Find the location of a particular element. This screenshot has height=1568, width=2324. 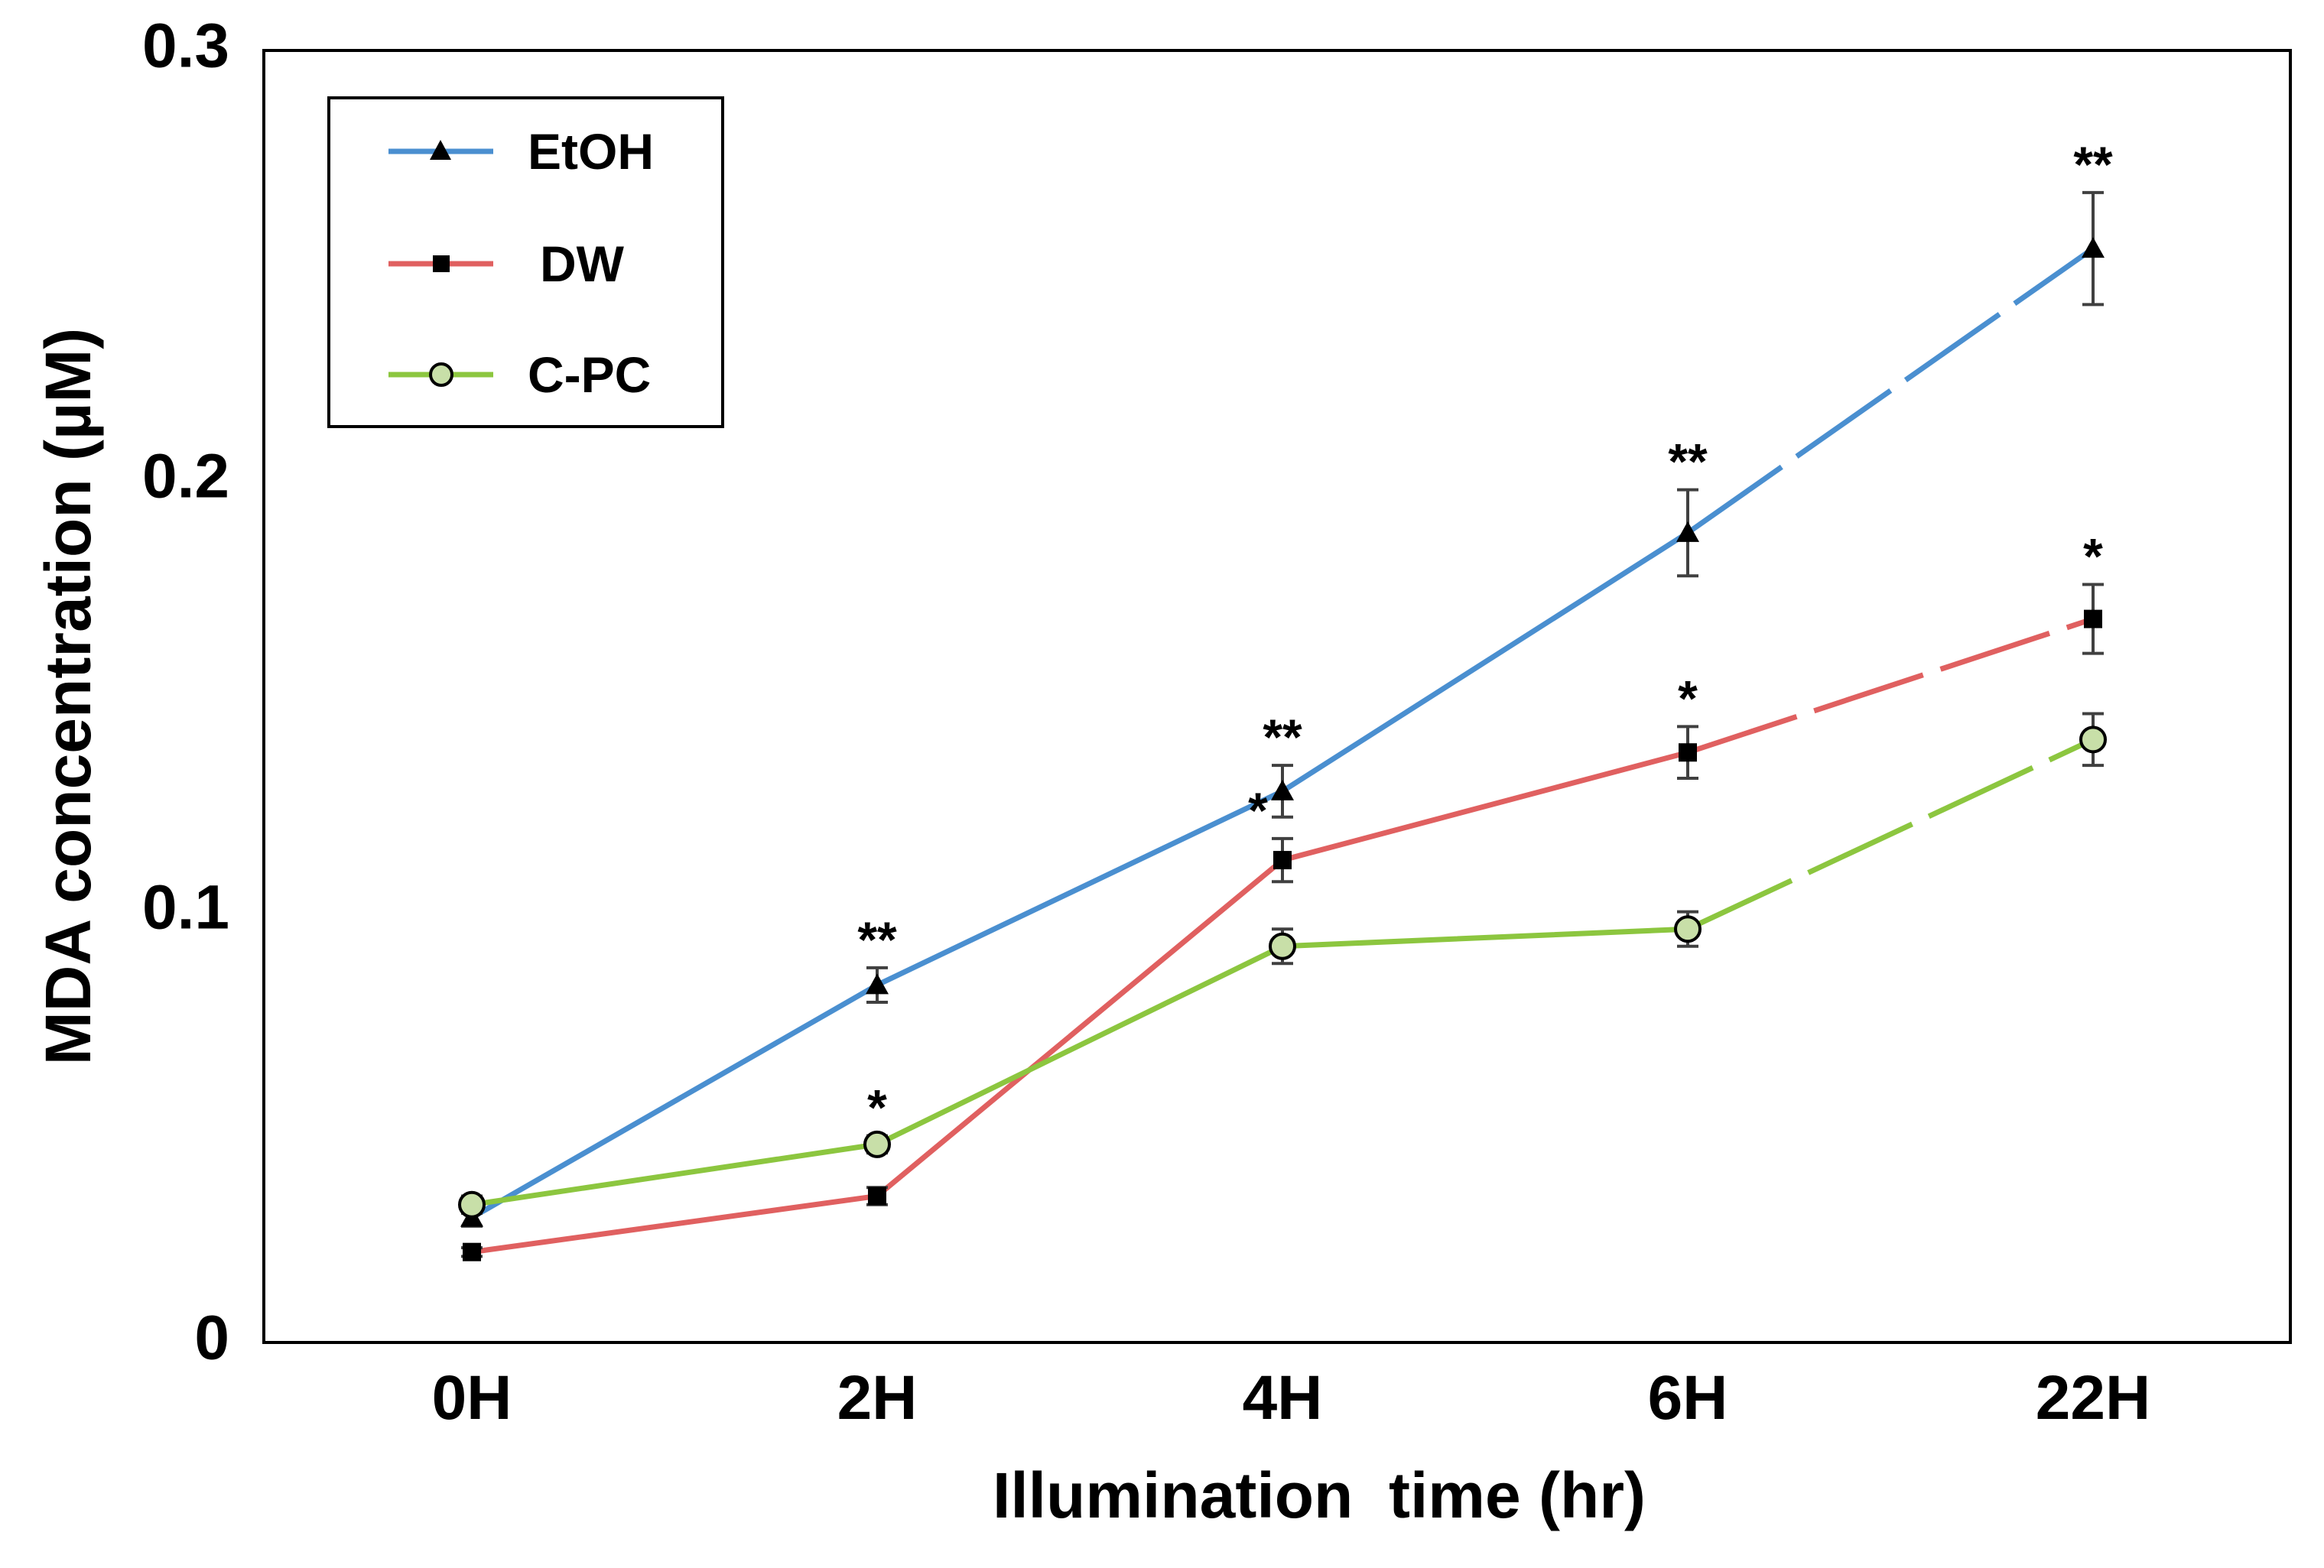

significance-label-dw-3: * is located at coordinates (1688, 698).